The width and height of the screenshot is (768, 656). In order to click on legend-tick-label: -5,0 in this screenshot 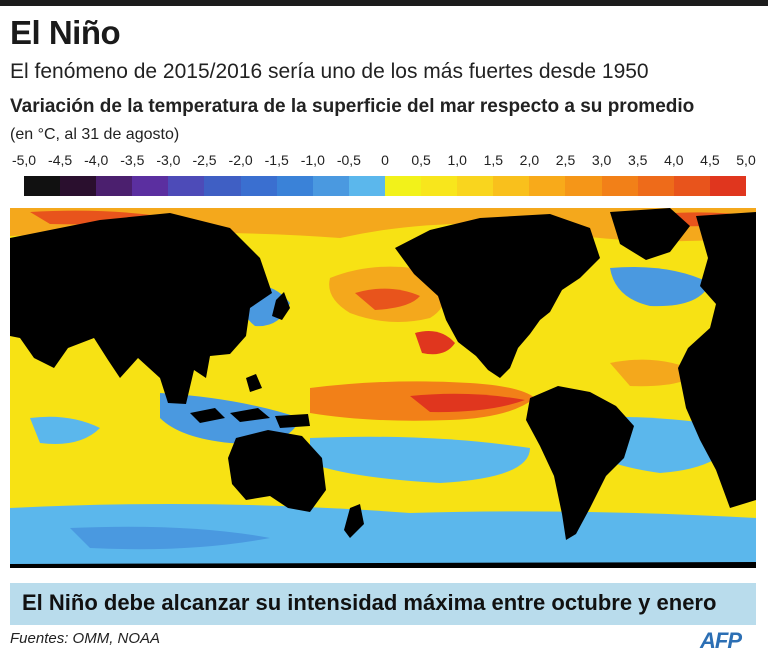, I will do `click(24, 160)`.